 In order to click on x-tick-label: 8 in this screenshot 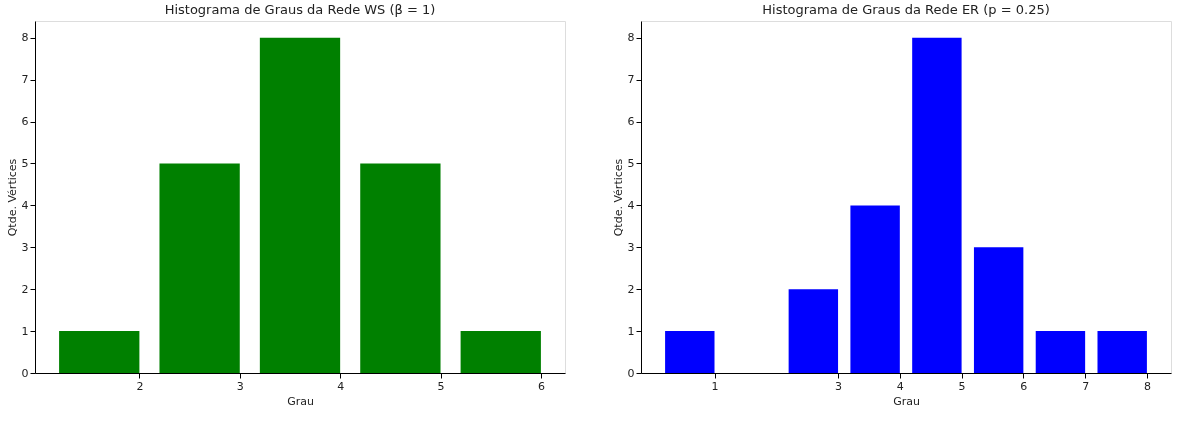, I will do `click(1147, 386)`.